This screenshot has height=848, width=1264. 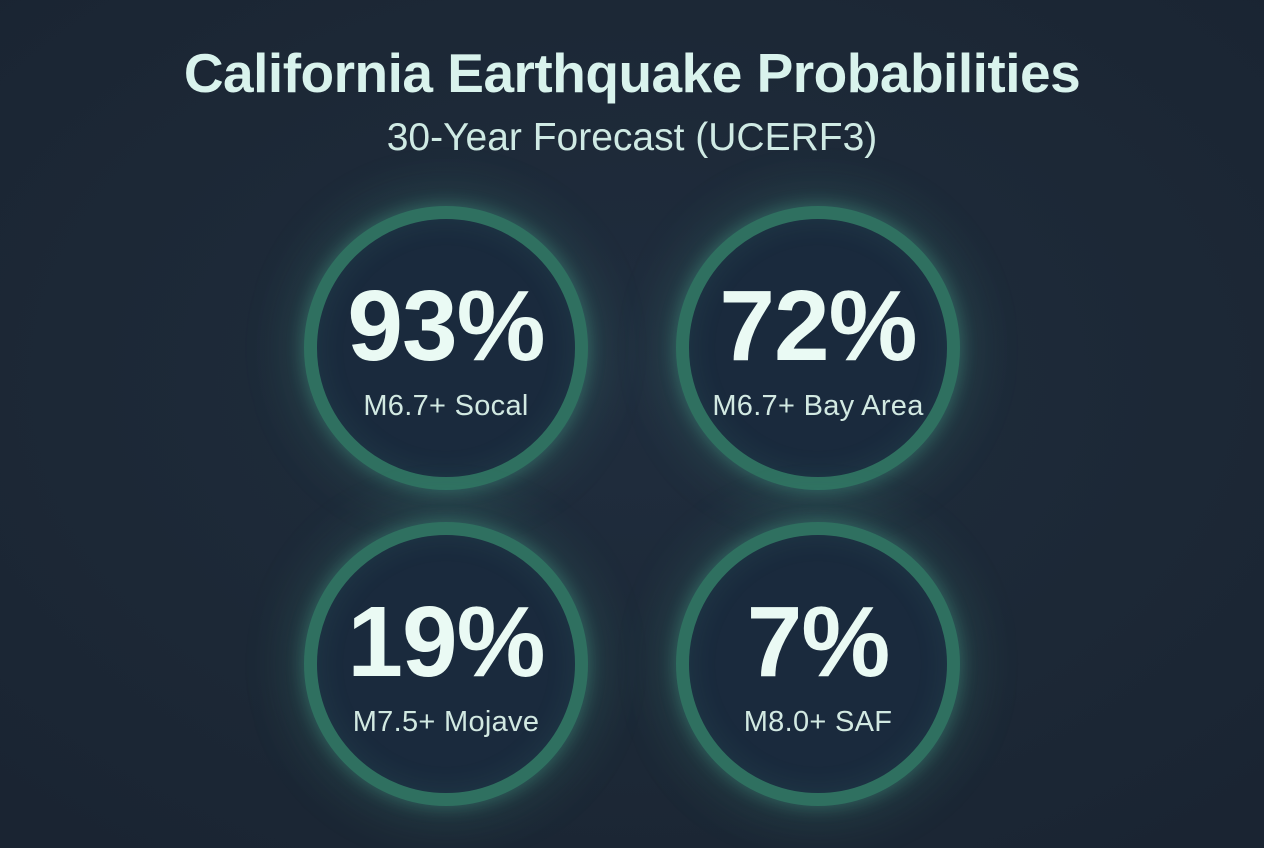 What do you see at coordinates (632, 73) in the screenshot?
I see `page-title: California Earthquake Probabilities` at bounding box center [632, 73].